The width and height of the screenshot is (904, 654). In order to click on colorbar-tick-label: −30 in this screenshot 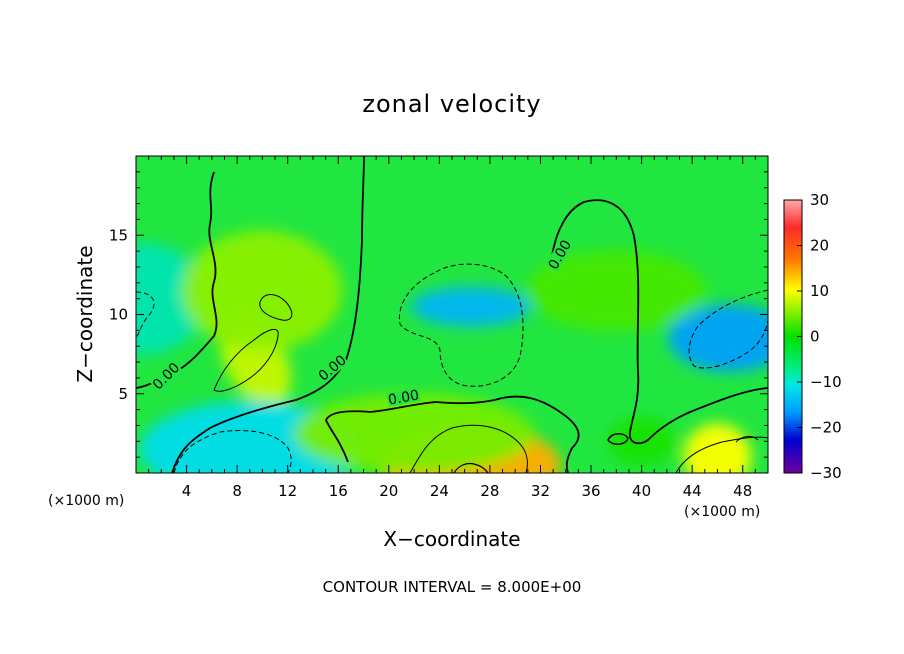, I will do `click(826, 473)`.